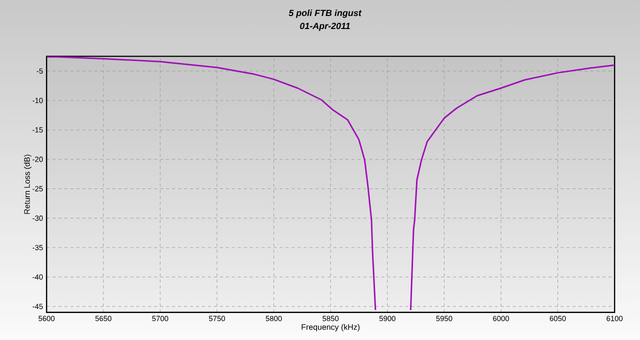  Describe the element at coordinates (325, 26) in the screenshot. I see `chart-subtitle: 01-Apr-2011` at that location.